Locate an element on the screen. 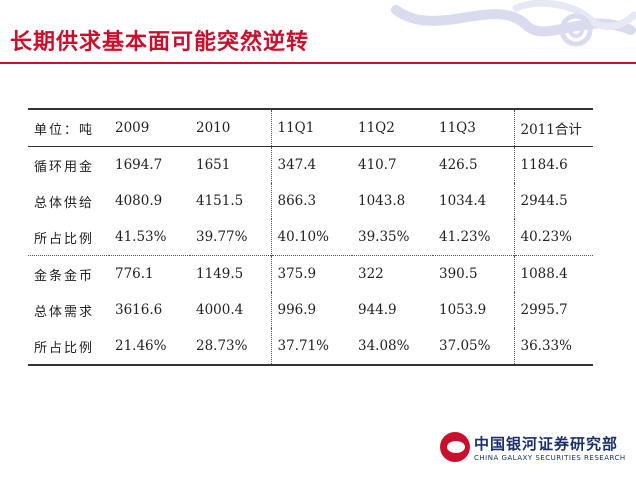 The width and height of the screenshot is (636, 477). table-cell: 2944.5 is located at coordinates (553, 201).